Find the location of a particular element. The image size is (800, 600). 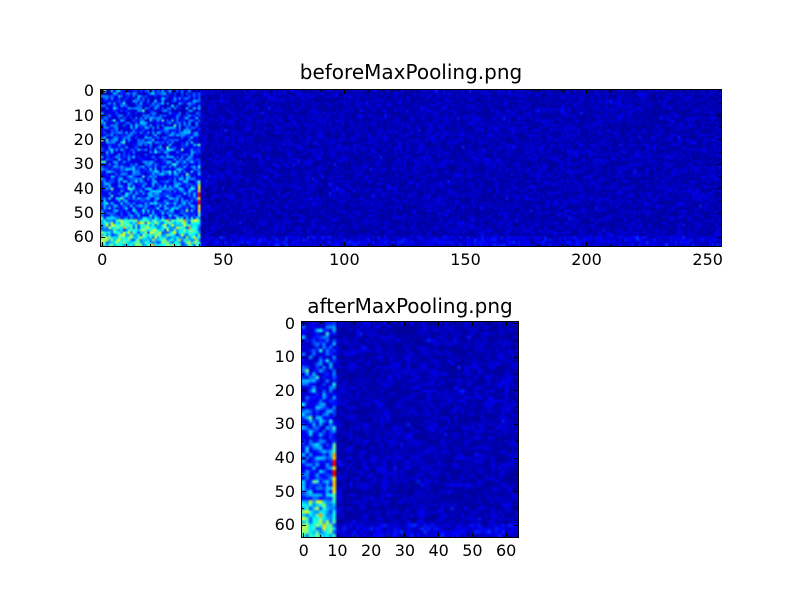

y-tick-label: 0 is located at coordinates (289, 323).